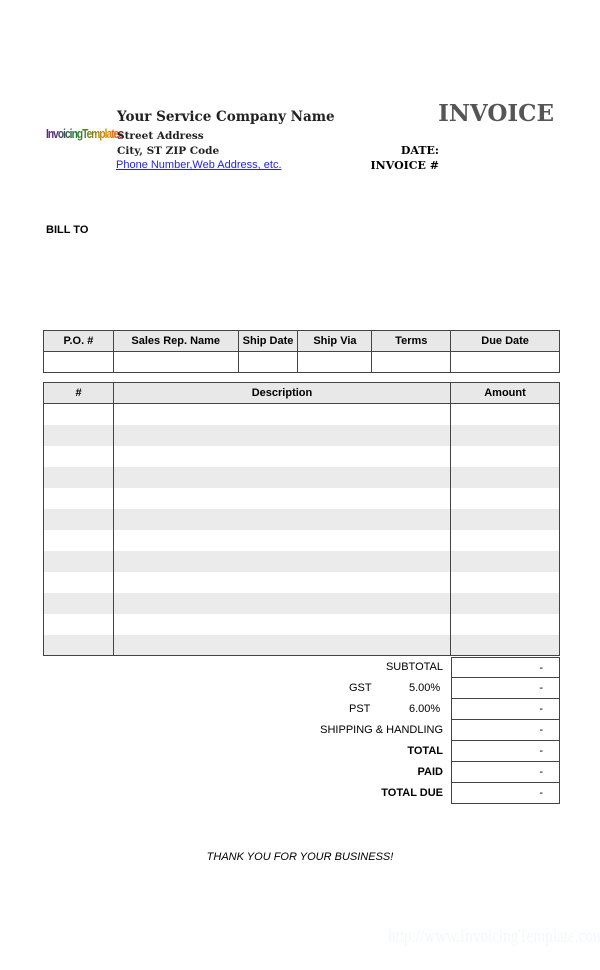  Describe the element at coordinates (175, 341) in the screenshot. I see `order-header-1: Sales Rep. Name` at that location.